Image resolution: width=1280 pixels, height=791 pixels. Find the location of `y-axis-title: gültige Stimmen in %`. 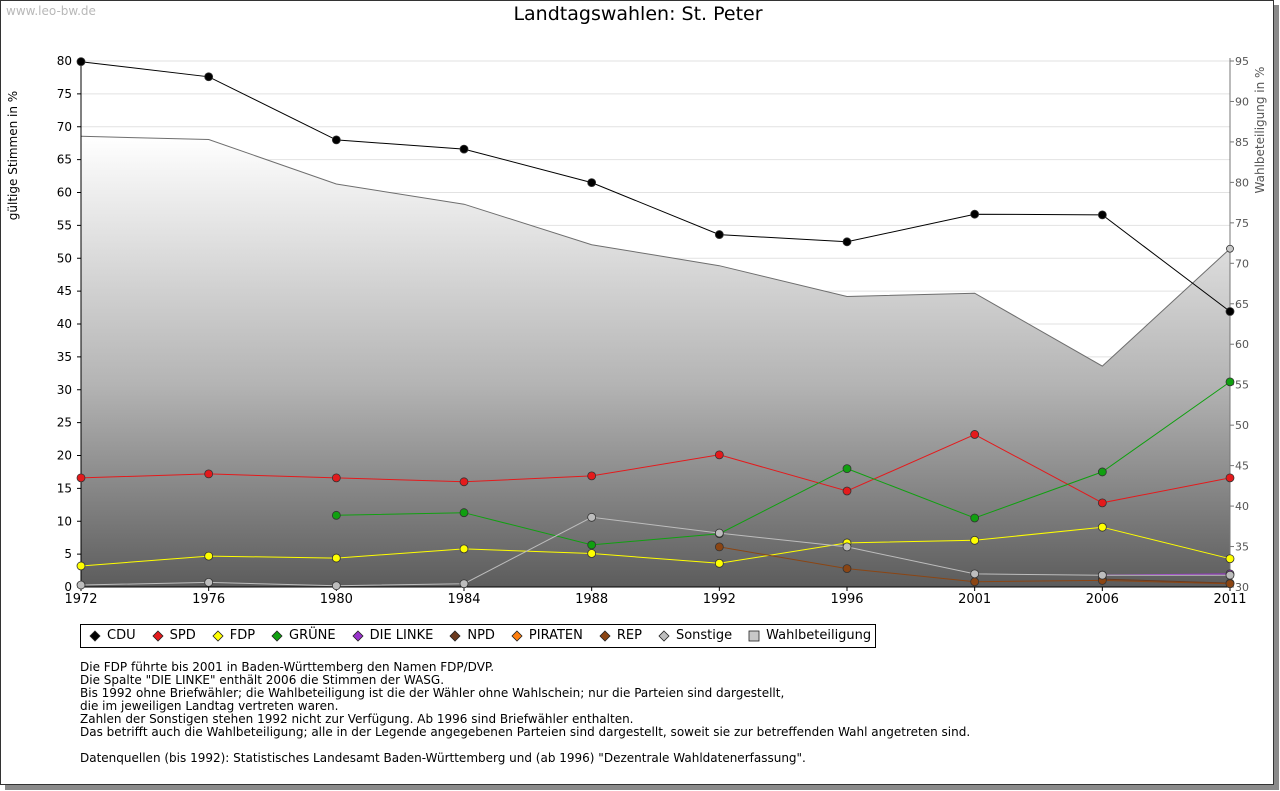

y-axis-title: gültige Stimmen in % is located at coordinates (13, 155).